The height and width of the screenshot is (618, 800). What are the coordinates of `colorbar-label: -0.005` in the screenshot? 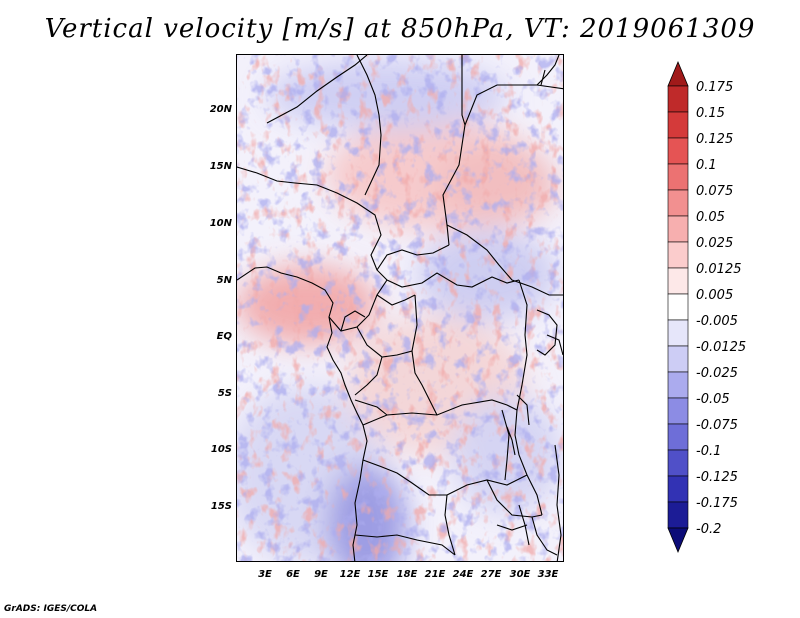 It's located at (717, 321).